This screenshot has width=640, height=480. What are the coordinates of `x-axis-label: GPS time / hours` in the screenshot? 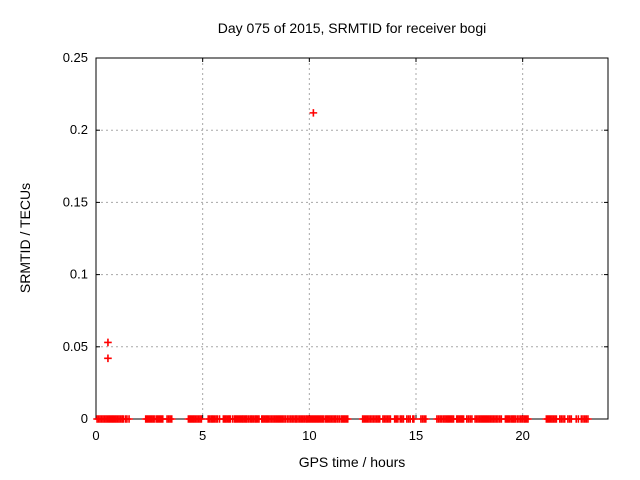 It's located at (352, 462).